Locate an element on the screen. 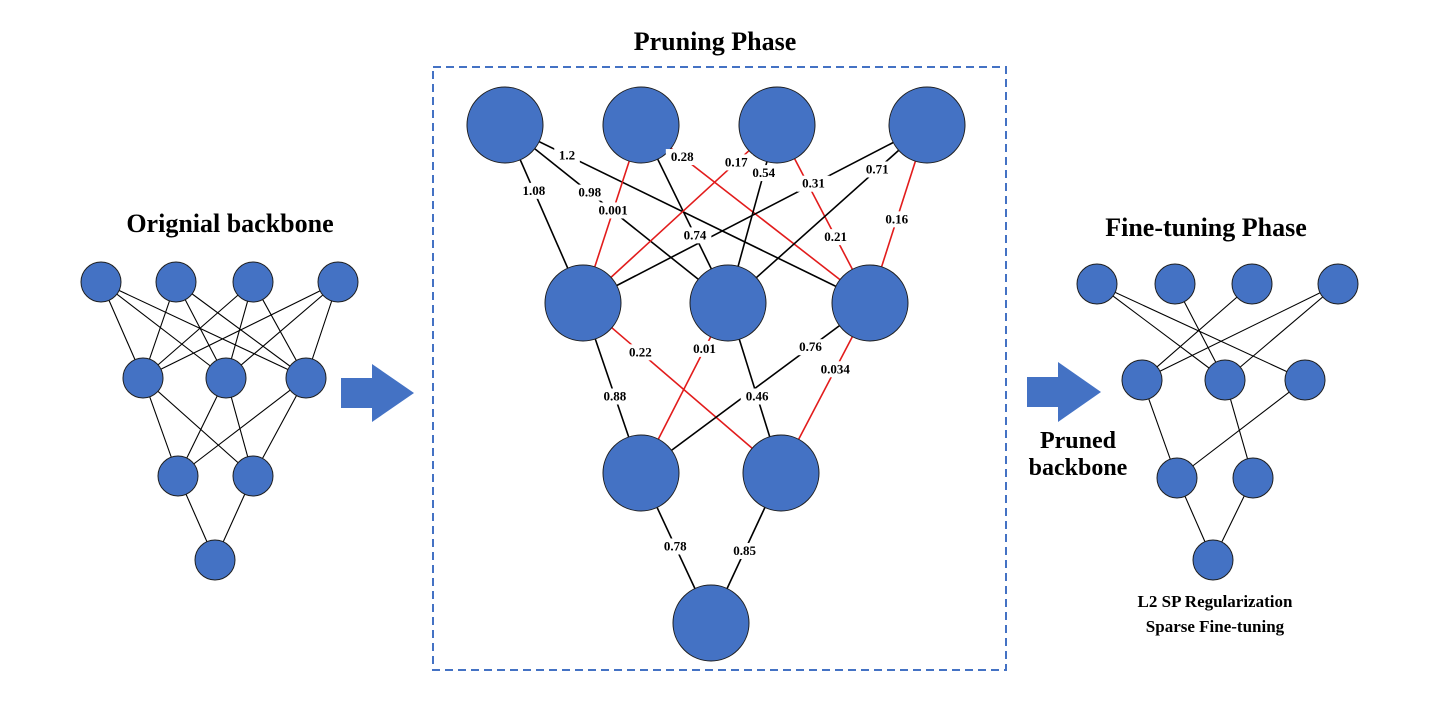 The height and width of the screenshot is (714, 1429). weight-label: 0.16 is located at coordinates (896, 218).